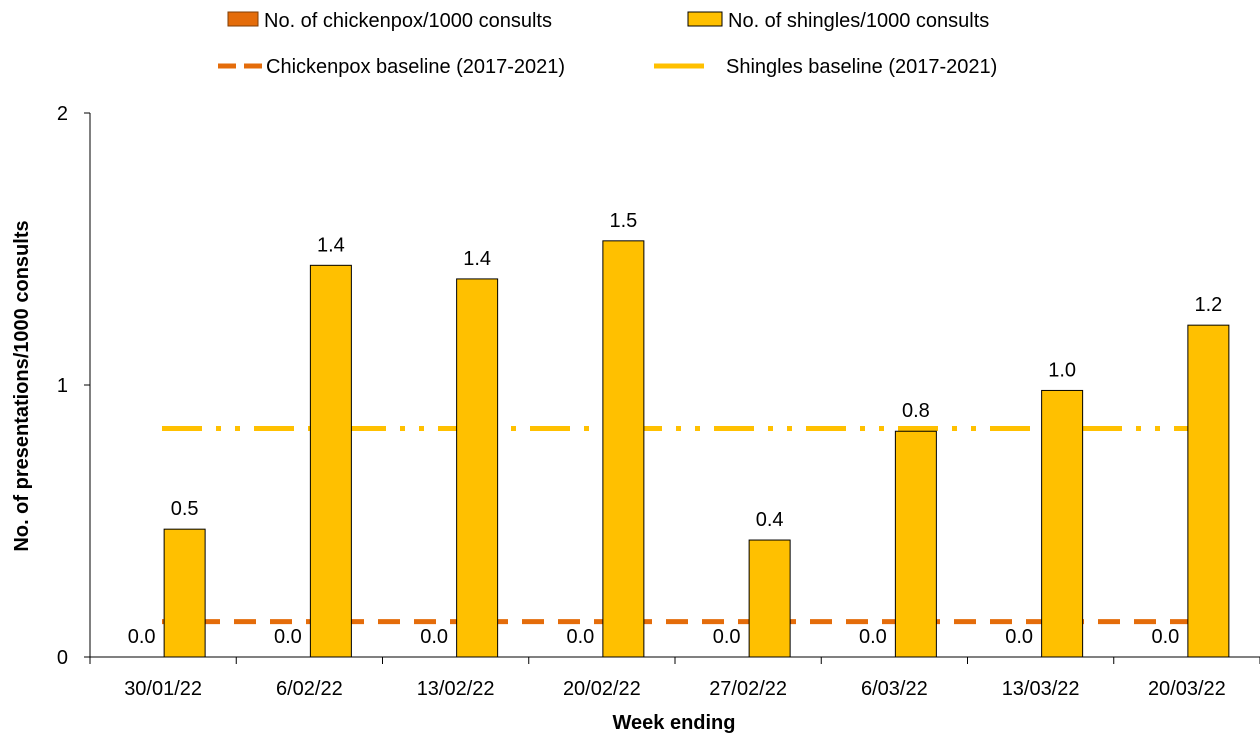 The image size is (1260, 735). What do you see at coordinates (861, 67) in the screenshot?
I see `legend-label-shingles-baseline: Shingles baseline (2017-2021)` at bounding box center [861, 67].